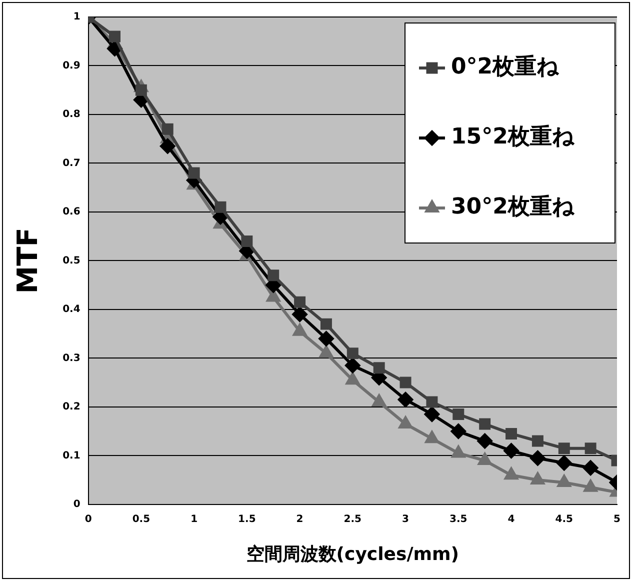  What do you see at coordinates (353, 519) in the screenshot?
I see `x-tick-label: 2.5` at bounding box center [353, 519].